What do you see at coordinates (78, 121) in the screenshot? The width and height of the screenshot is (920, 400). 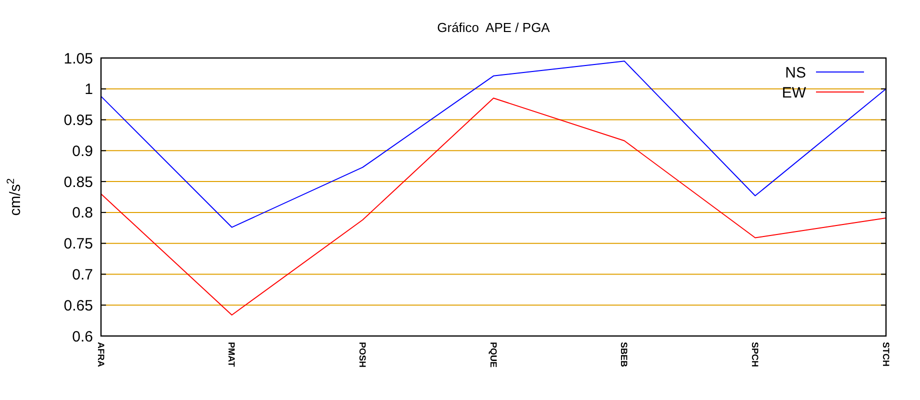 I see `y-tick-label: 0.95` at bounding box center [78, 121].